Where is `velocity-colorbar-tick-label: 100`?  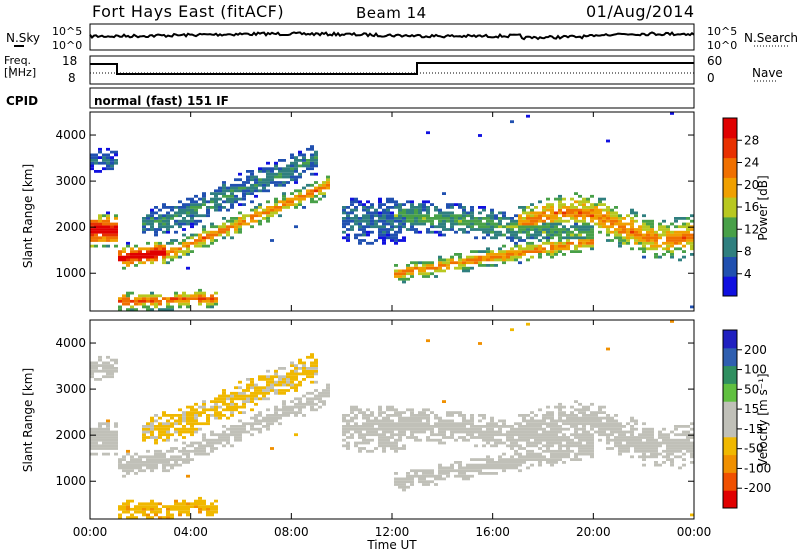
velocity-colorbar-tick-label: 100 is located at coordinates (755, 370).